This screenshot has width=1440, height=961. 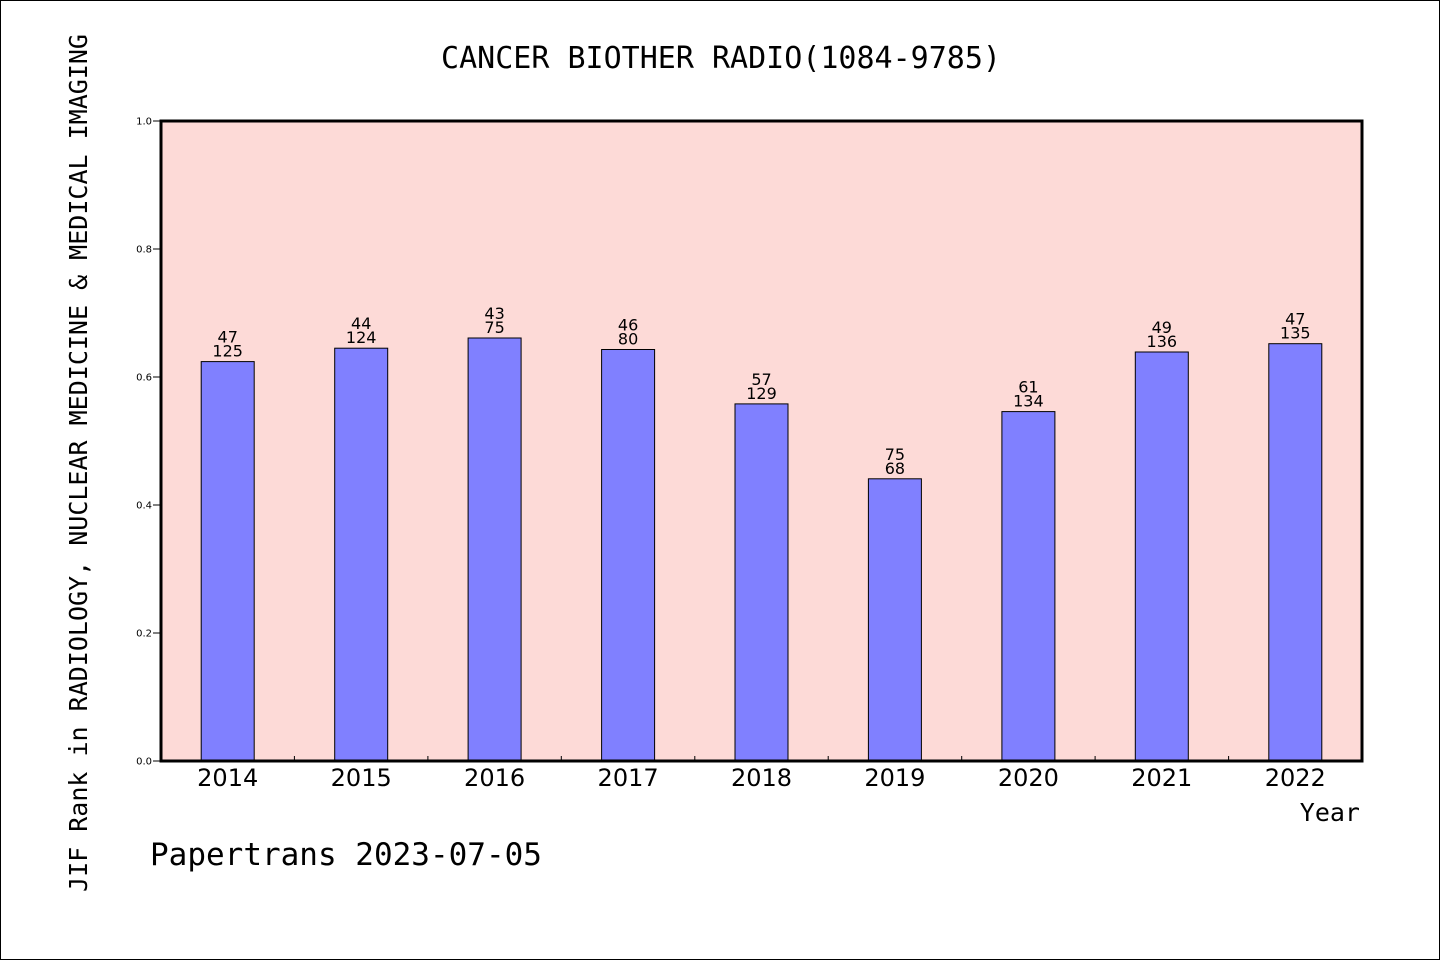 I want to click on y-tick-label: 0.0, so click(x=144, y=762).